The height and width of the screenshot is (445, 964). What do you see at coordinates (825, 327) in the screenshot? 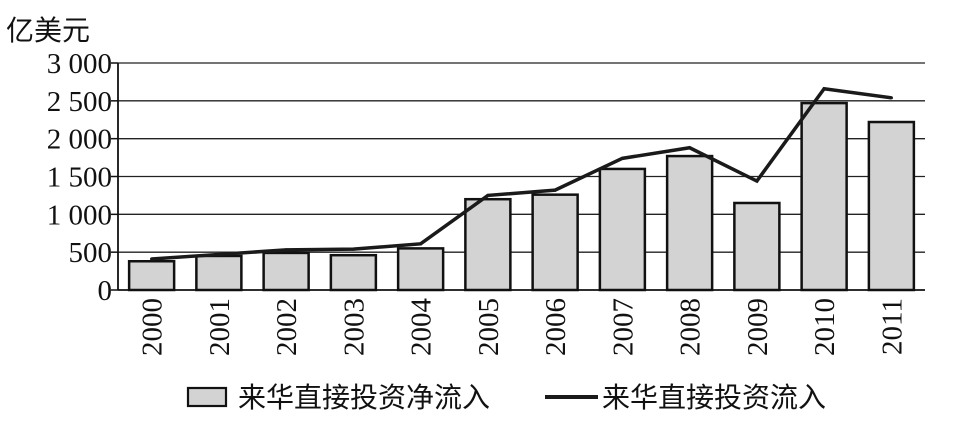
I see `x-tick-label: 2010` at bounding box center [825, 327].